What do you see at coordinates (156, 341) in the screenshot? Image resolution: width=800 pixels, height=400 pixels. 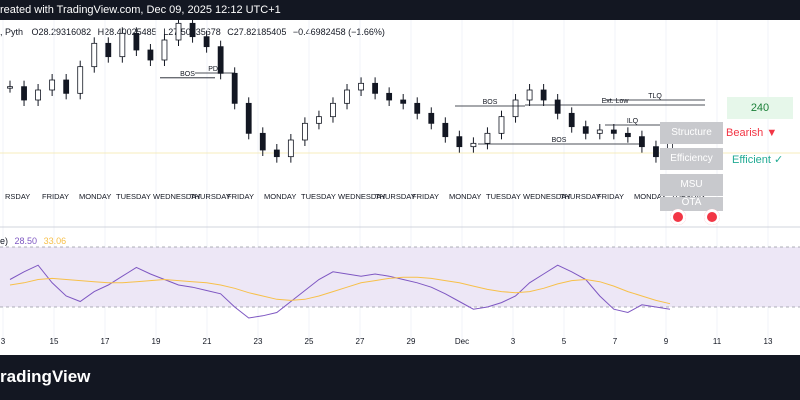 I see `x-axis-tick-label: 19` at bounding box center [156, 341].